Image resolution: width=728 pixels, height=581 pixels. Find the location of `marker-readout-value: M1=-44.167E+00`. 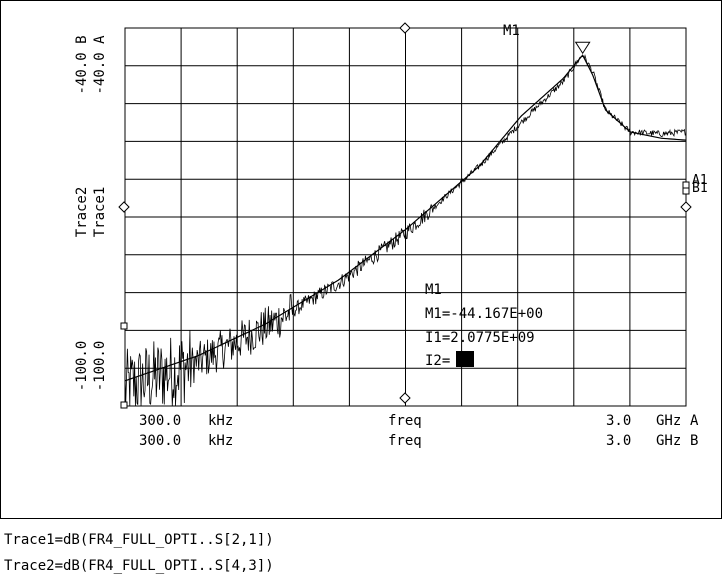

marker-readout-value: M1=-44.167E+00 is located at coordinates (484, 314).